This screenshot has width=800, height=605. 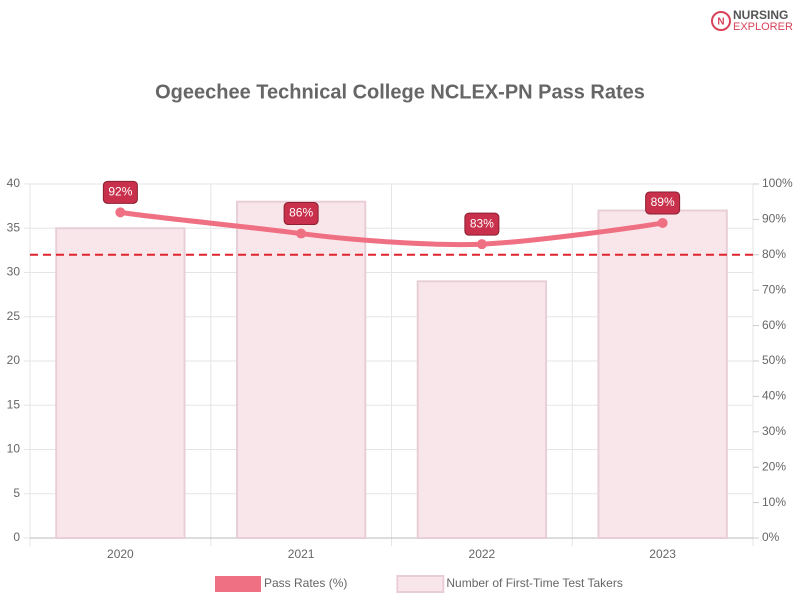 What do you see at coordinates (774, 289) in the screenshot?
I see `y2-tick-label: 70%` at bounding box center [774, 289].